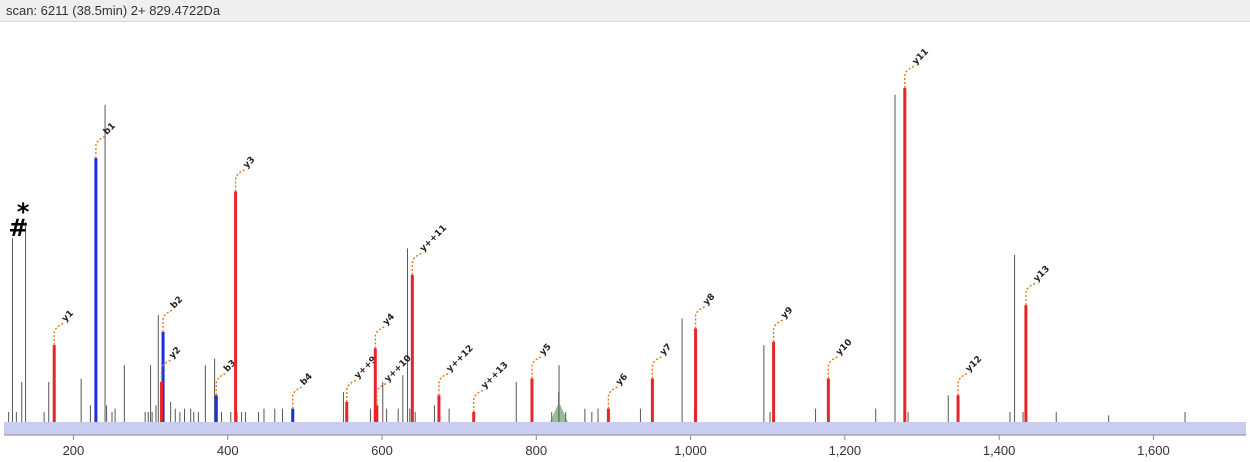  Describe the element at coordinates (307, 380) in the screenshot. I see `peak-label-b4: b4` at that location.